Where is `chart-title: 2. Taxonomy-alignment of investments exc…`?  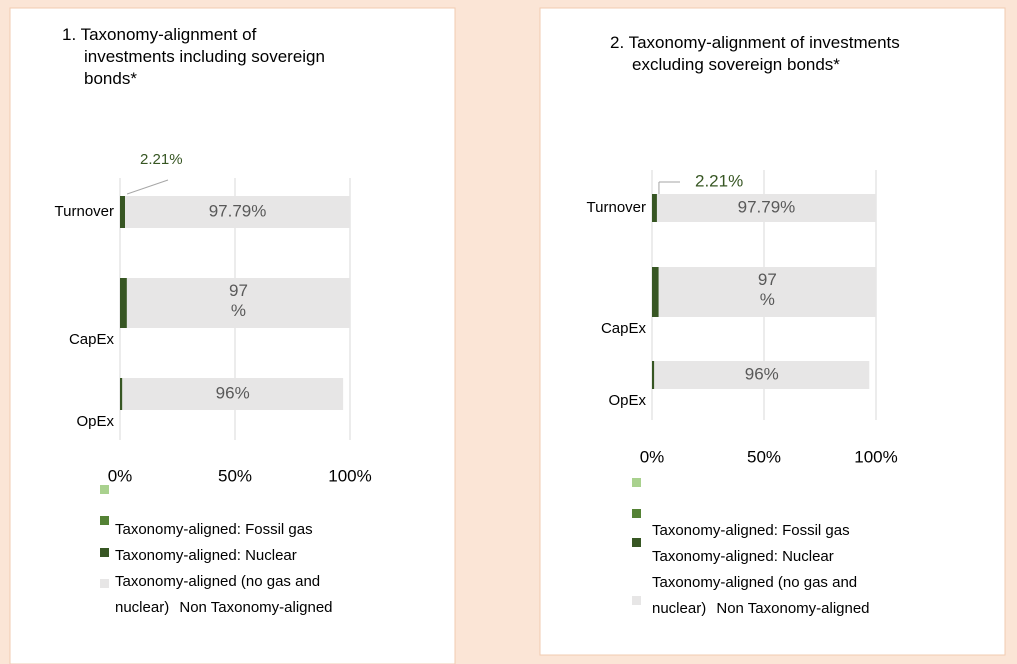
chart-title: 2. Taxonomy-alignment of investments exc… is located at coordinates (755, 53).